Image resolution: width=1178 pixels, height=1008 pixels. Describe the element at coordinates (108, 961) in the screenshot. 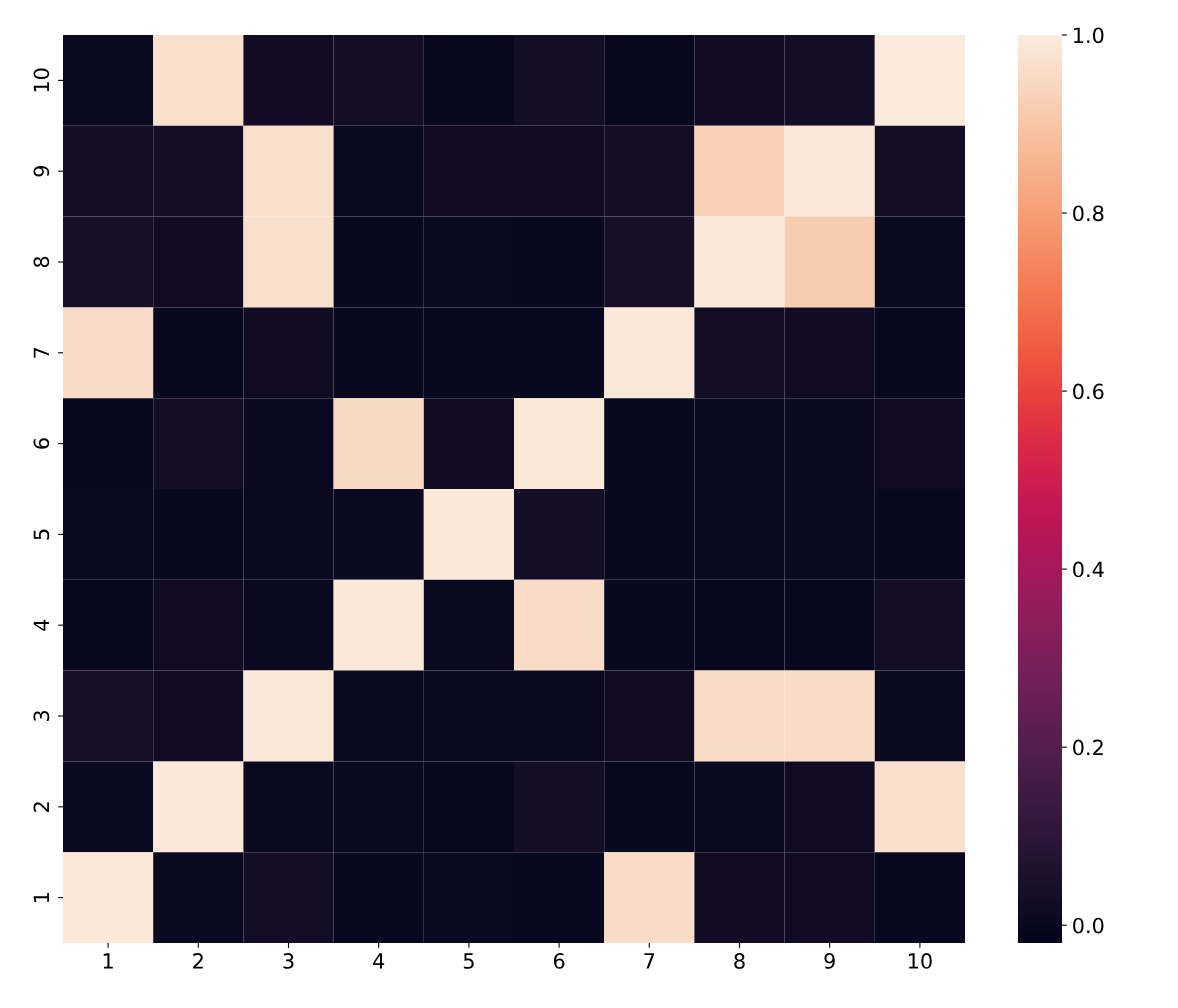

I see `x-tick-label: 1` at that location.